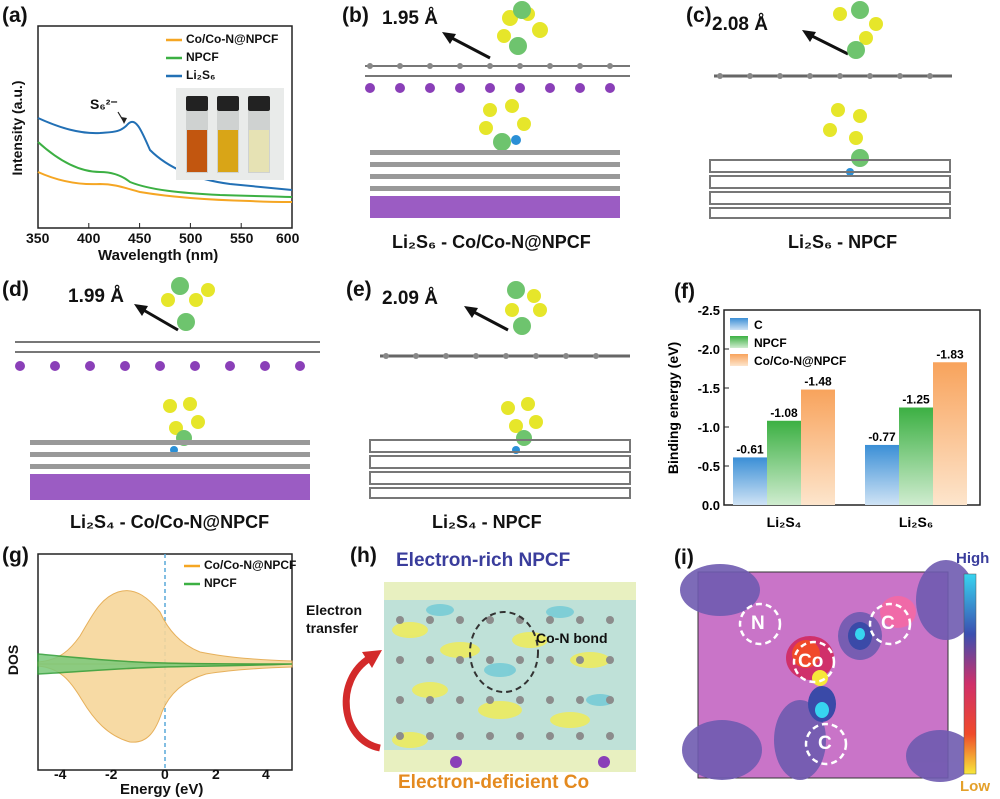  What do you see at coordinates (15, 289) in the screenshot?
I see `panel-label-d: (d)` at bounding box center [15, 289].